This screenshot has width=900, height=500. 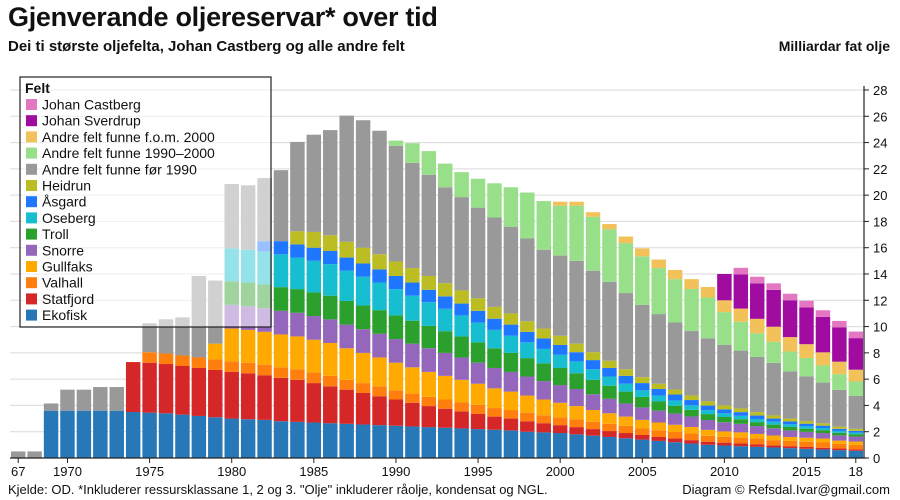 What do you see at coordinates (68, 299) in the screenshot?
I see `legend-label: Statfjord` at bounding box center [68, 299].